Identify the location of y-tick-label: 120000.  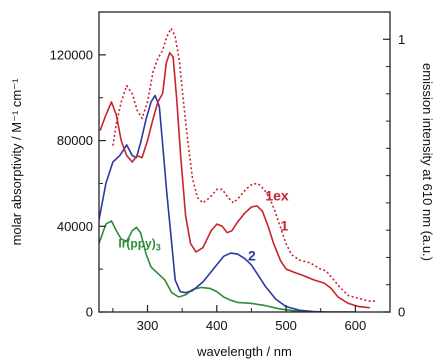
(71, 54).